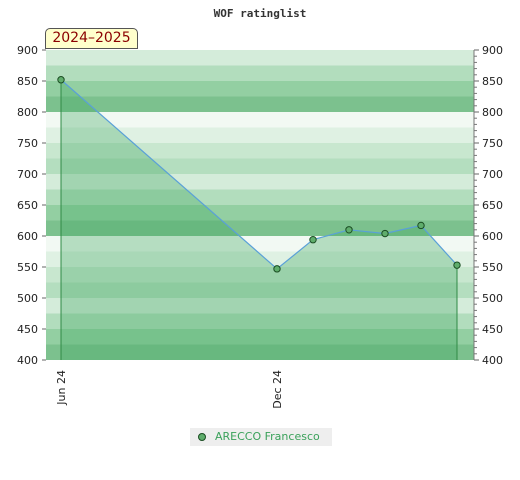 The image size is (520, 480). What do you see at coordinates (492, 81) in the screenshot?
I see `y-tick-label-right: 850` at bounding box center [492, 81].